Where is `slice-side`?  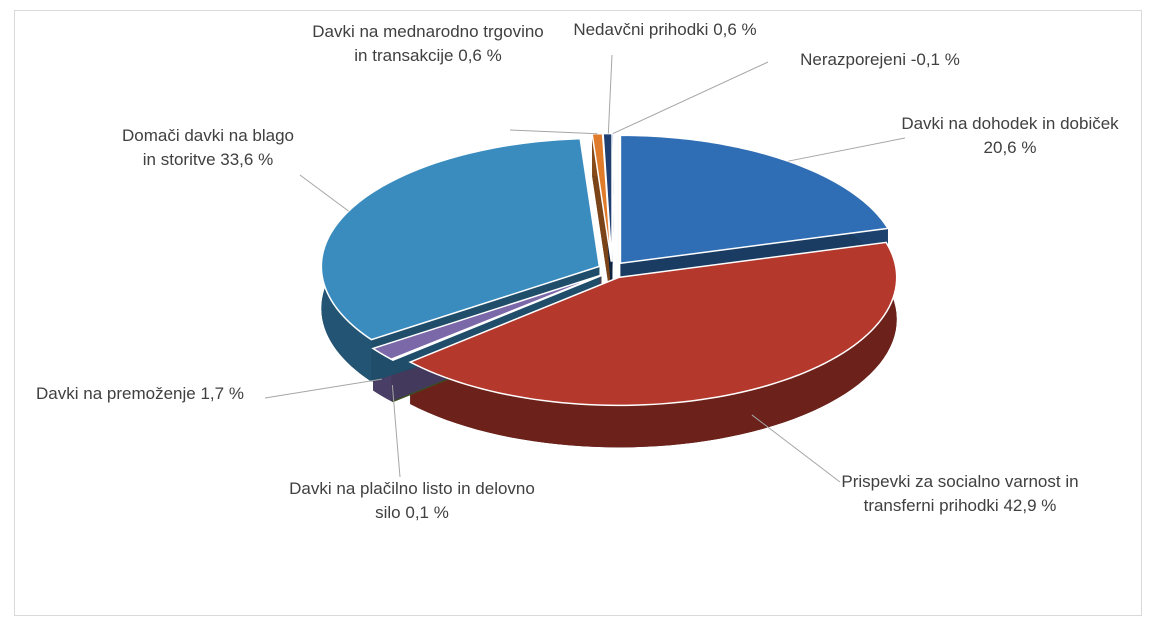
slice-side is located at coordinates (653, 345).